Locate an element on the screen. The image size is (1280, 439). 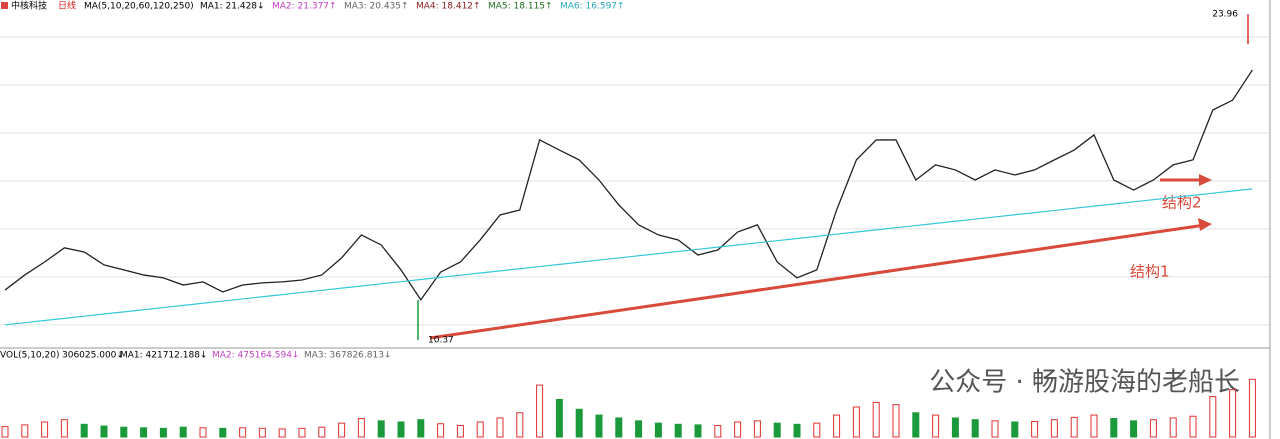
vol-ma-value: MA1: 421712.188↓ is located at coordinates (163, 356).